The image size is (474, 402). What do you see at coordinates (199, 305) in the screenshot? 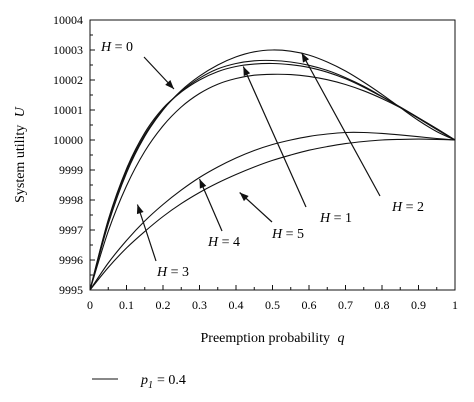
I see `x-tick-label: 0.3` at bounding box center [199, 305].